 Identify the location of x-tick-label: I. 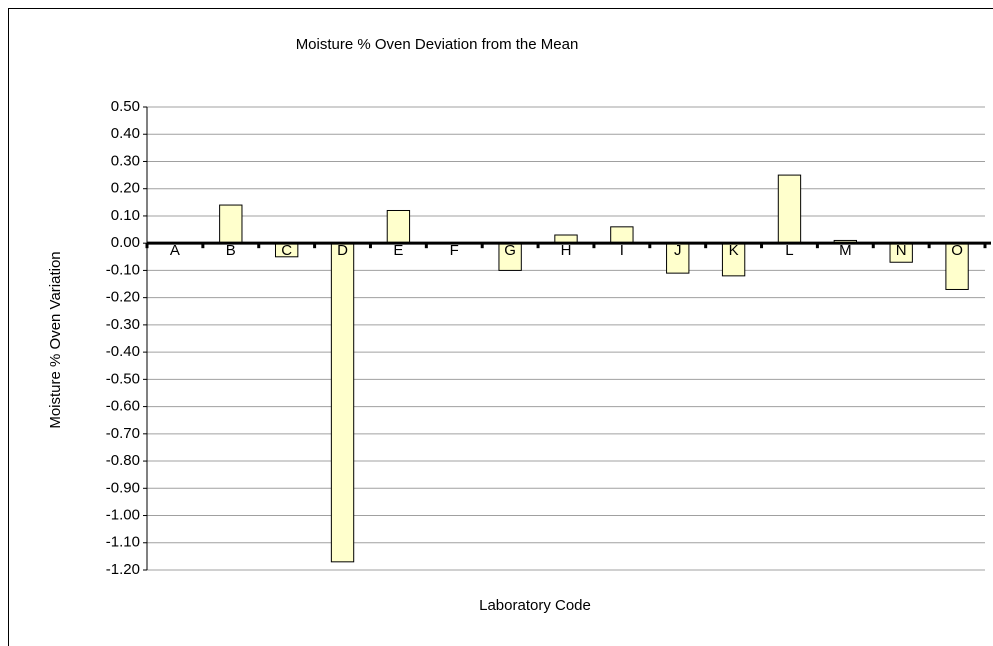
(622, 250).